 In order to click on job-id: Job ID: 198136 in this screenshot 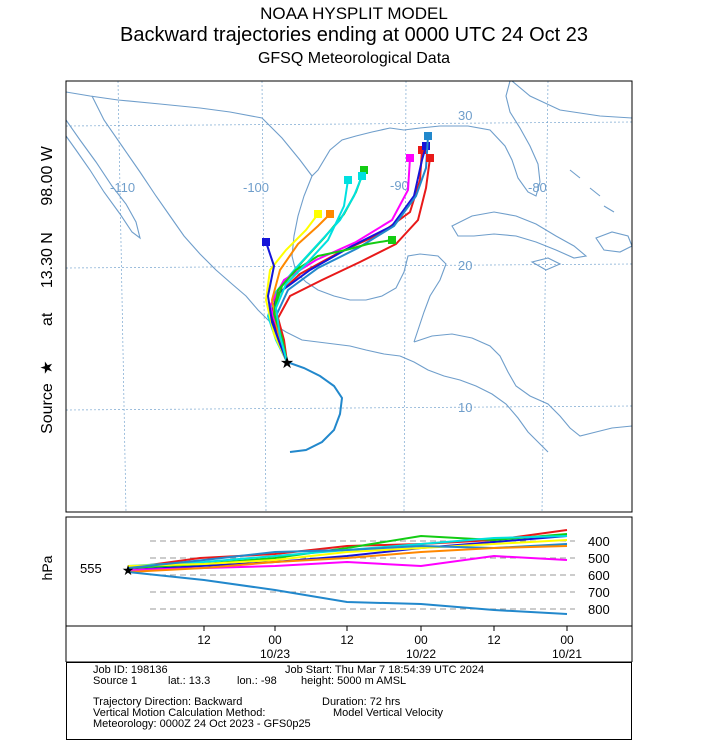, I will do `click(130, 670)`.